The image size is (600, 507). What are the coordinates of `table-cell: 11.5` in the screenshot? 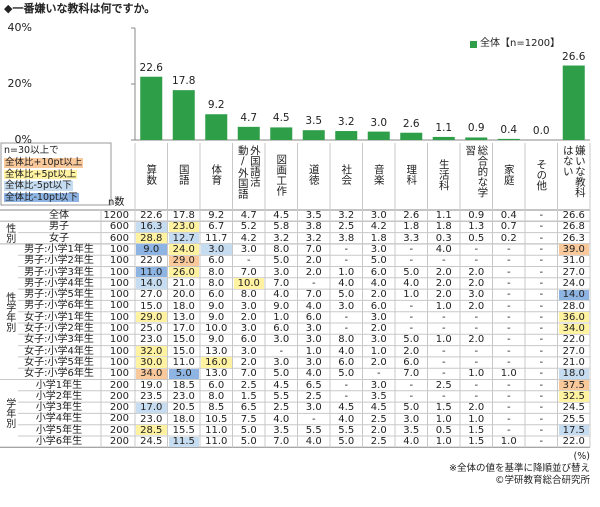 It's located at (183, 441).